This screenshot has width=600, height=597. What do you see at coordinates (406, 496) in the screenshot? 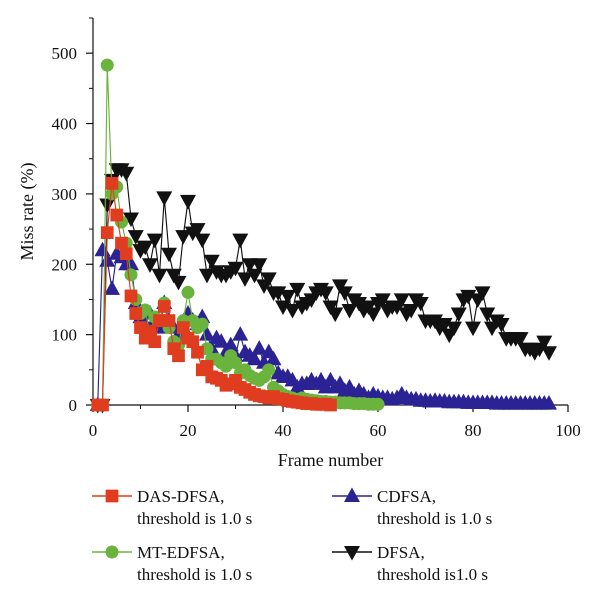
I see `legend-label-line1: CDFSA,` at bounding box center [406, 496].